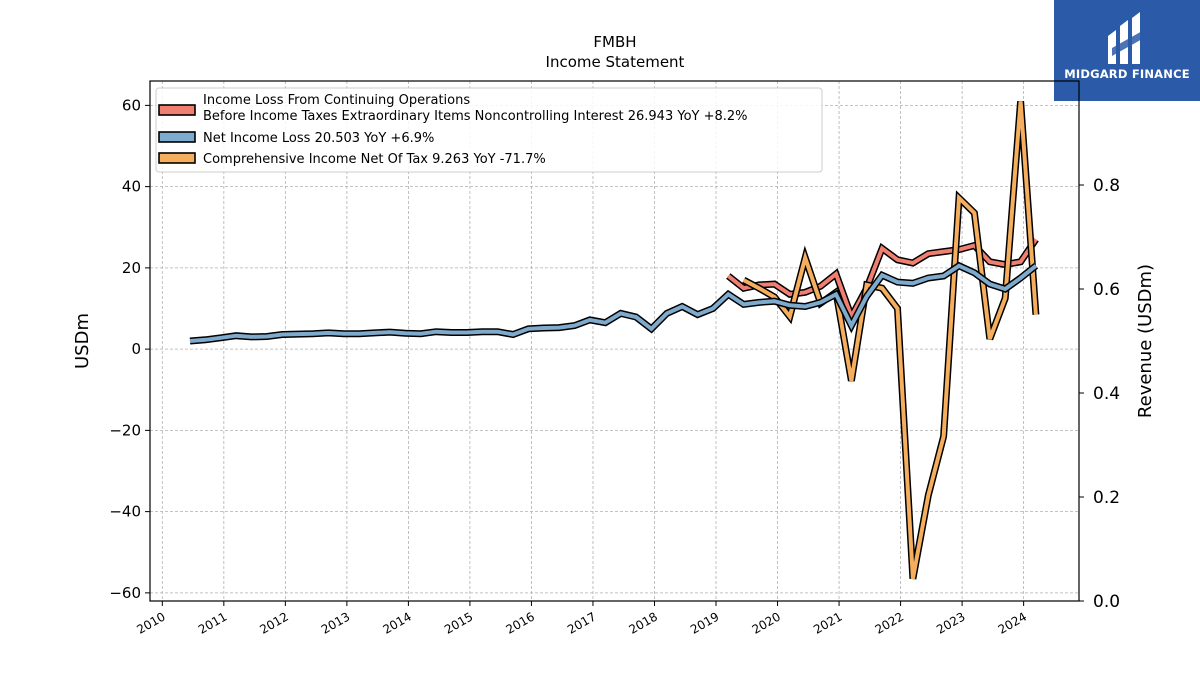 The image size is (1200, 675). What do you see at coordinates (131, 268) in the screenshot?
I see `y-tick-label: 20` at bounding box center [131, 268].